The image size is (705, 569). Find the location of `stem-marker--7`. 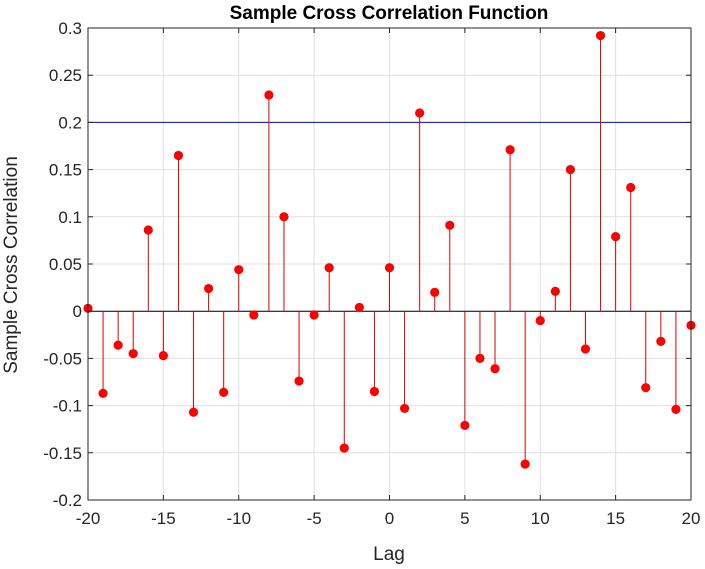

stem-marker--7 is located at coordinates (284, 217).